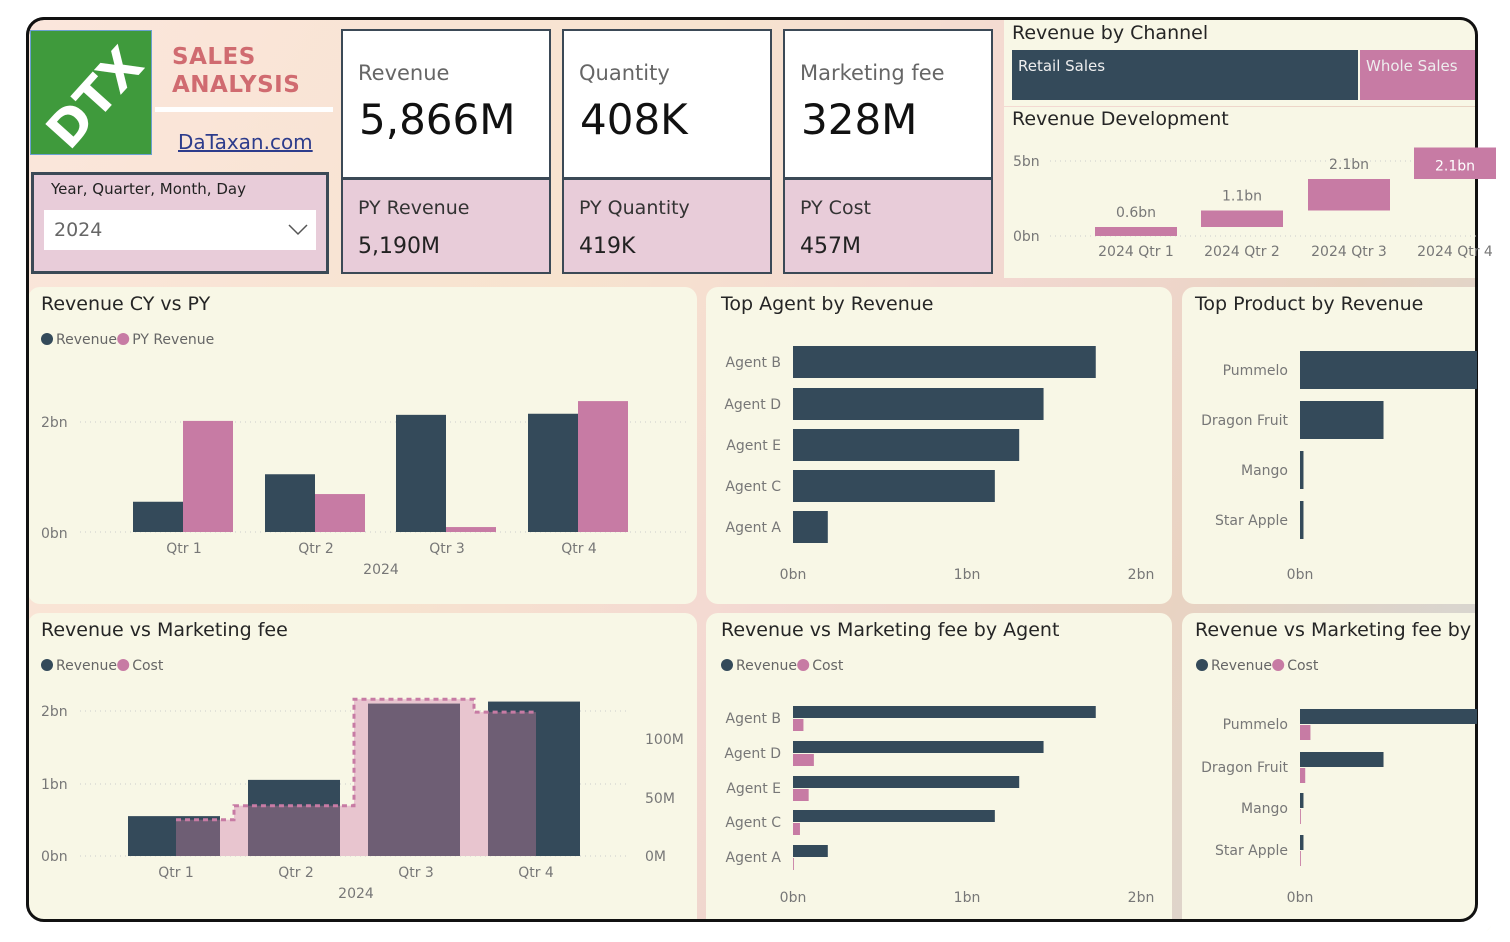 This screenshot has width=1510, height=942. I want to click on website-link: DaTaxan.com, so click(245, 142).